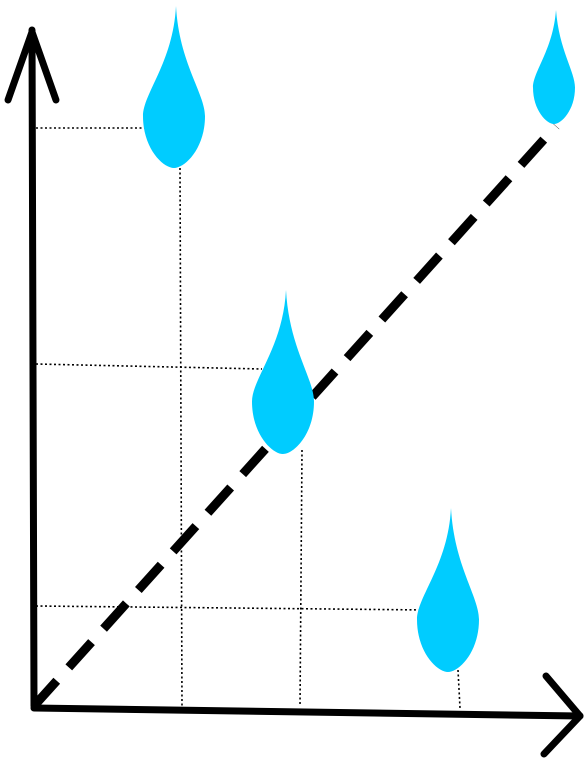 The width and height of the screenshot is (586, 760). Describe the element at coordinates (307, 712) in the screenshot. I see `x-axis` at that location.